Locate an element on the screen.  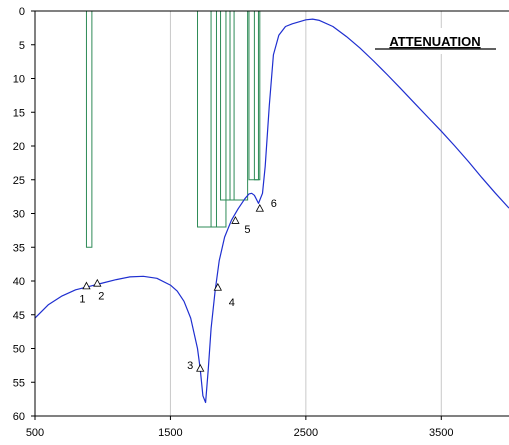
x-tick-label: 3500 is located at coordinates (441, 433).